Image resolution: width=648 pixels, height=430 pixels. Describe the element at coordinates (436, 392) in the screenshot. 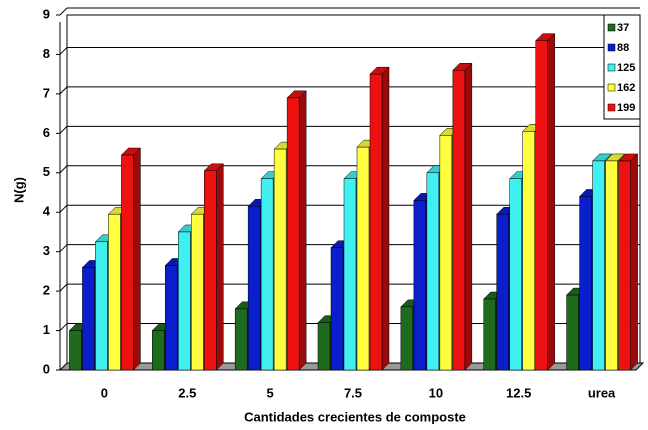

I see `x-tick-label: 10` at that location.